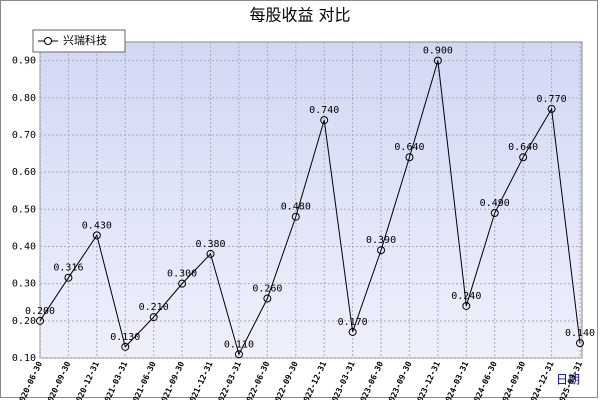 The height and width of the screenshot is (400, 600). Describe the element at coordinates (495, 203) in the screenshot. I see `value-label: 0.490` at that location.